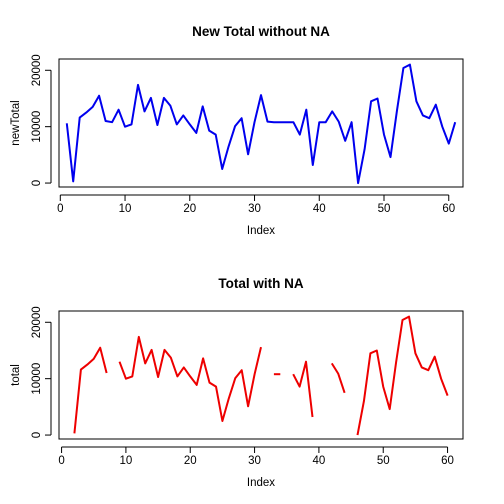 The height and width of the screenshot is (504, 504). I want to click on chart-title: New Total without NA, so click(261, 31).